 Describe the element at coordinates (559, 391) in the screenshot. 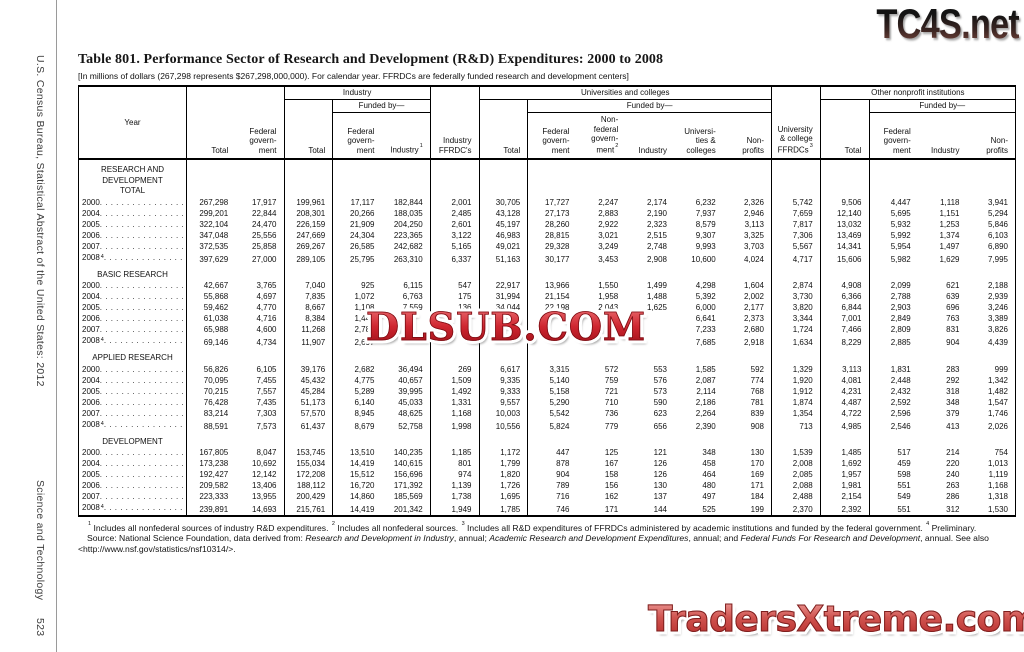

I see `value-cell: 5,158` at that location.